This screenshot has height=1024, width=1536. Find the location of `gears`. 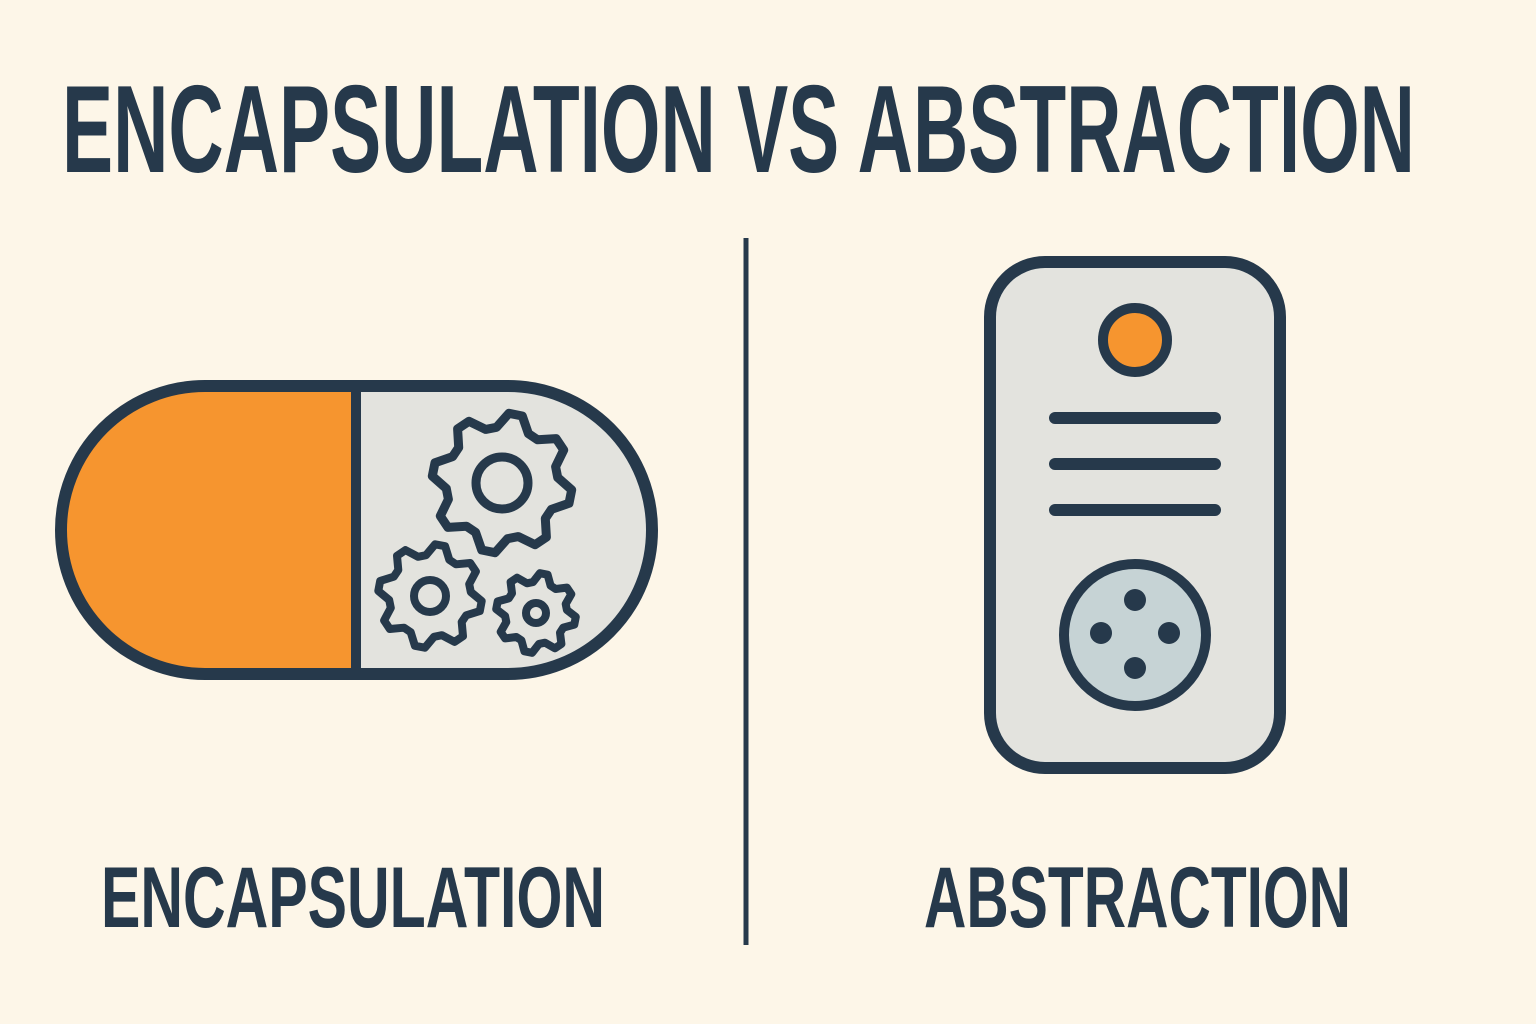

gears is located at coordinates (477, 532).